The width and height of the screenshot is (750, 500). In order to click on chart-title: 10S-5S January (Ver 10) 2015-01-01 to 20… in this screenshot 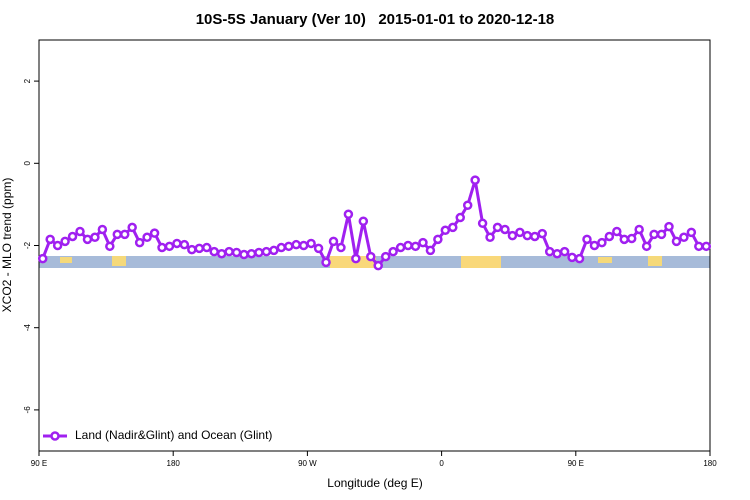, I will do `click(375, 19)`.